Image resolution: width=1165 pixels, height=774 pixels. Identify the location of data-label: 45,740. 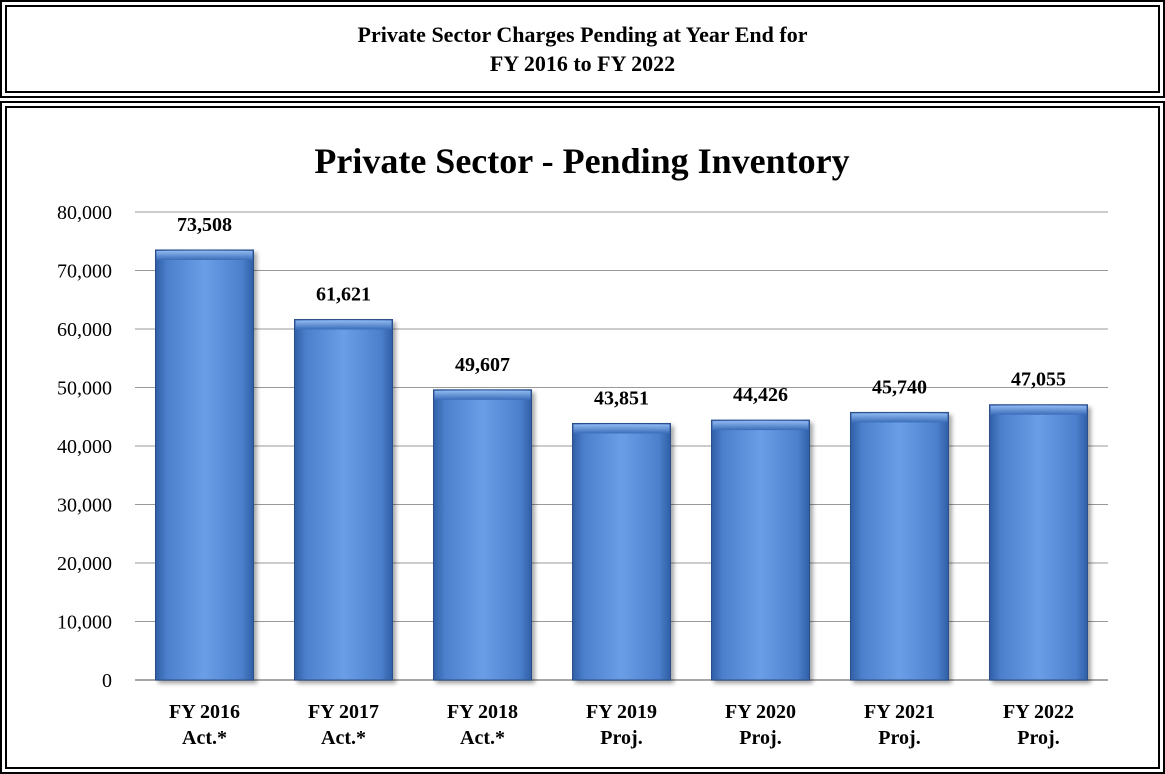
(899, 387).